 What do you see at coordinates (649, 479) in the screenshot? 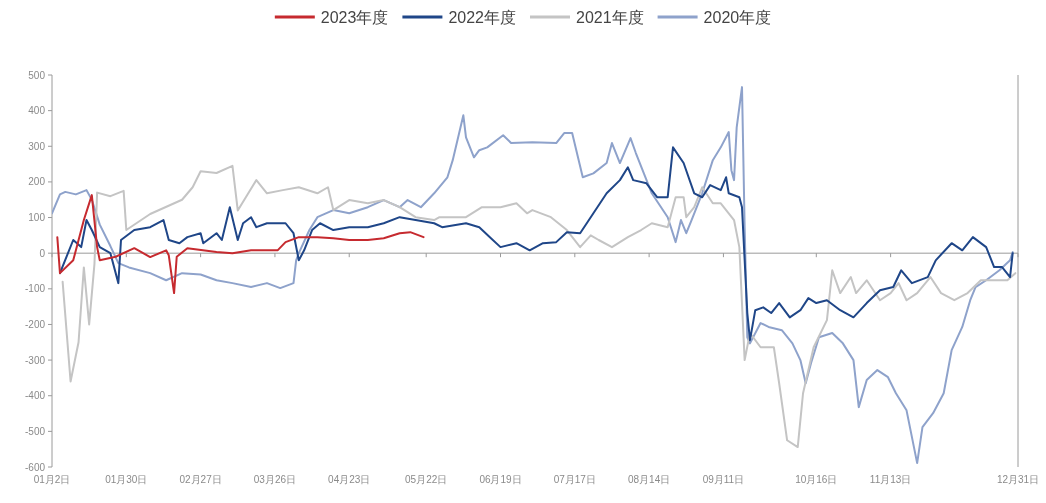
I see `x-tick-label: 08月14日` at bounding box center [649, 479].